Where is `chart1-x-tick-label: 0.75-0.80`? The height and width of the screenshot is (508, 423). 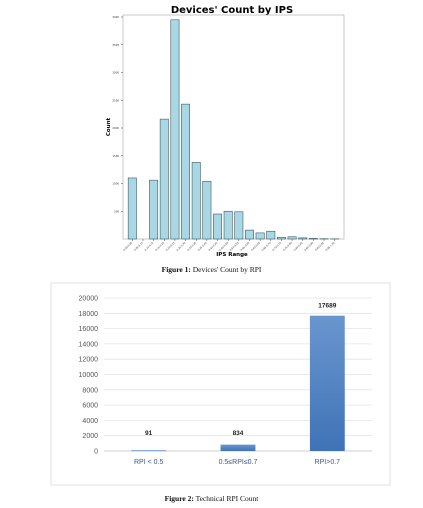 chart1-x-tick-label: 0.75-0.80 is located at coordinates (288, 246).